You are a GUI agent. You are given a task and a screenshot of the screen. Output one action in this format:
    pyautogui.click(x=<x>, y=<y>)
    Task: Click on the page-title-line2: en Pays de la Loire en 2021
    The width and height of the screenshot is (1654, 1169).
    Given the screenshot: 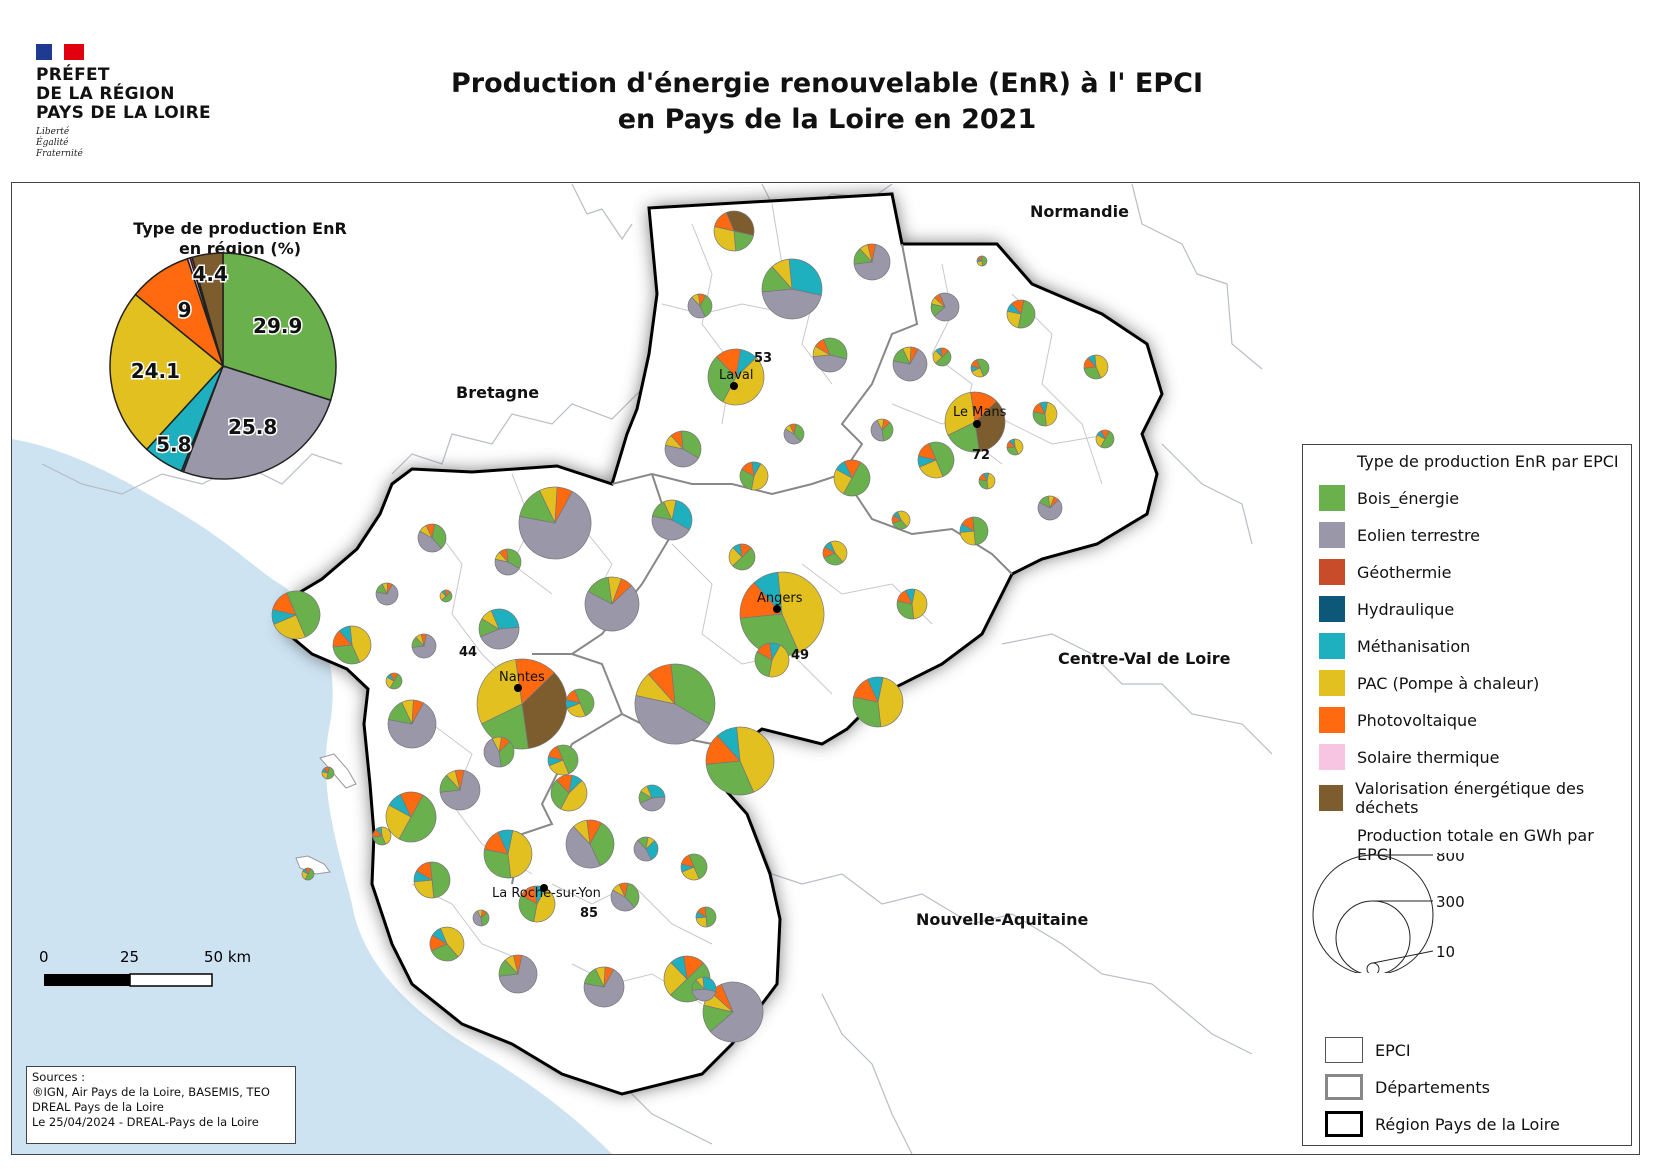 What is the action you would take?
    pyautogui.click(x=827, y=119)
    